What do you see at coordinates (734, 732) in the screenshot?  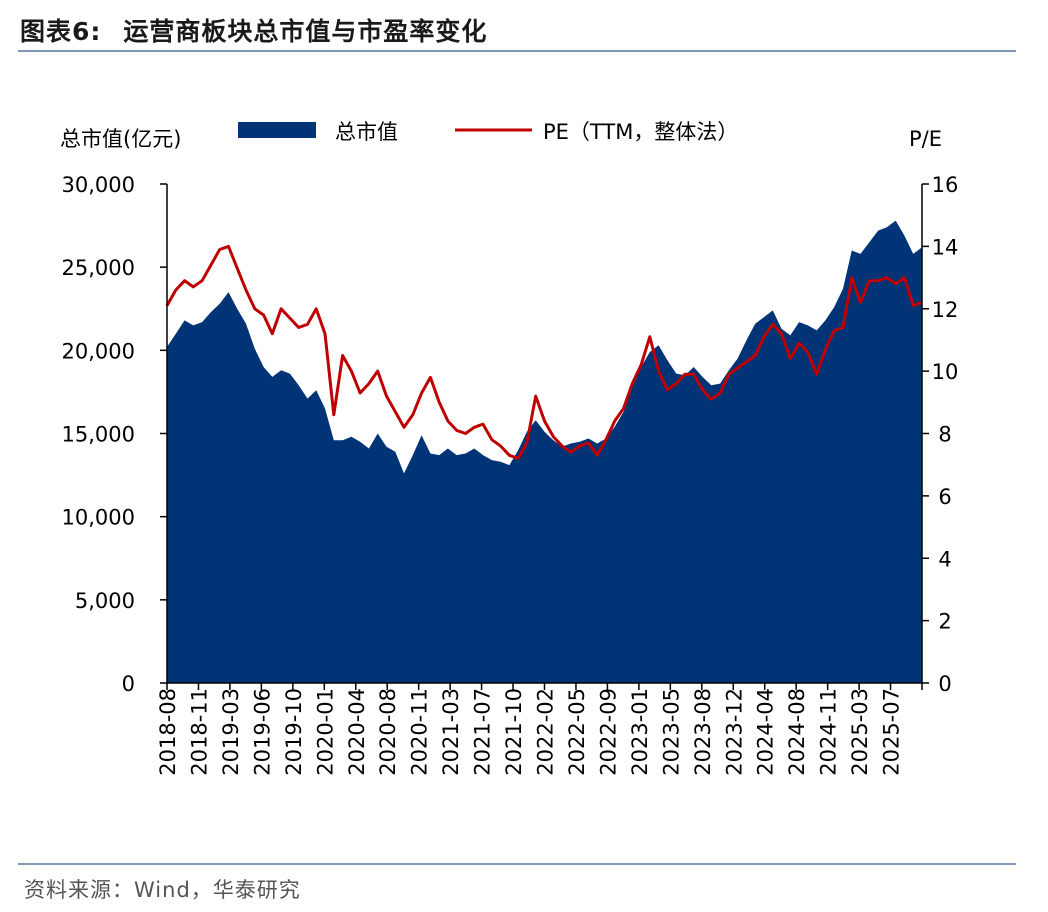 I see `x-axis-tick-label: 2023-12` at bounding box center [734, 732].